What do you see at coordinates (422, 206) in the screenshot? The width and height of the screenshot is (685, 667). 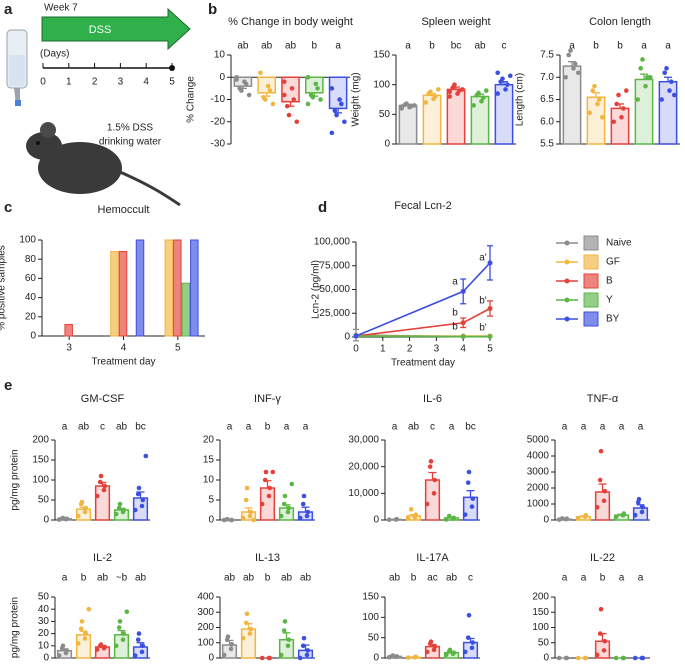 I see `chart-title: Fecal Lcn-2` at bounding box center [422, 206].